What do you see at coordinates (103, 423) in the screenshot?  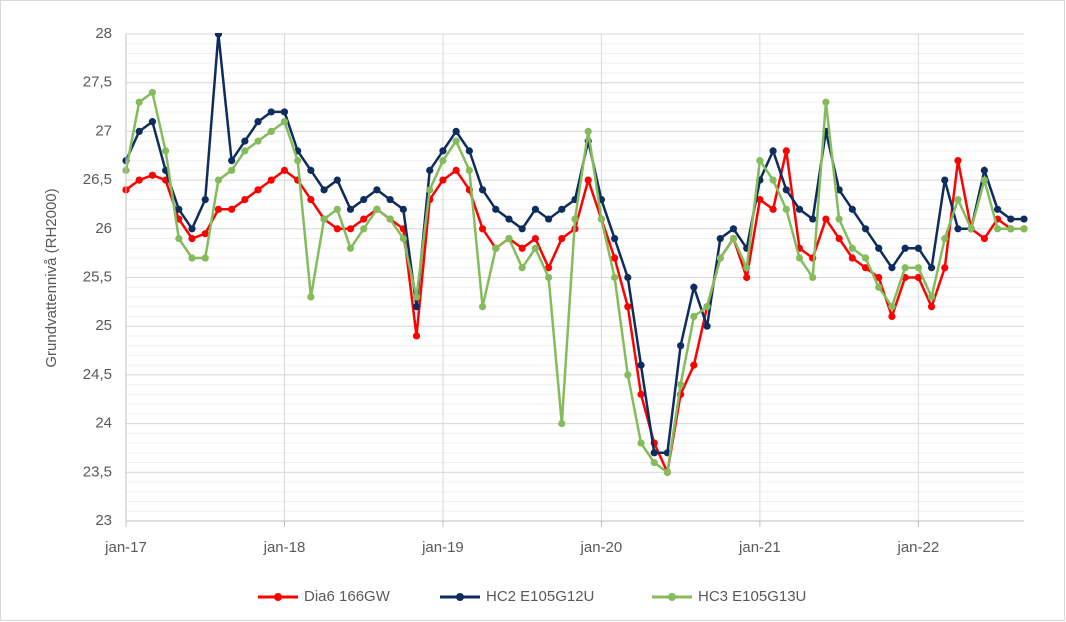 I see `y-tick-label: 24` at bounding box center [103, 423].